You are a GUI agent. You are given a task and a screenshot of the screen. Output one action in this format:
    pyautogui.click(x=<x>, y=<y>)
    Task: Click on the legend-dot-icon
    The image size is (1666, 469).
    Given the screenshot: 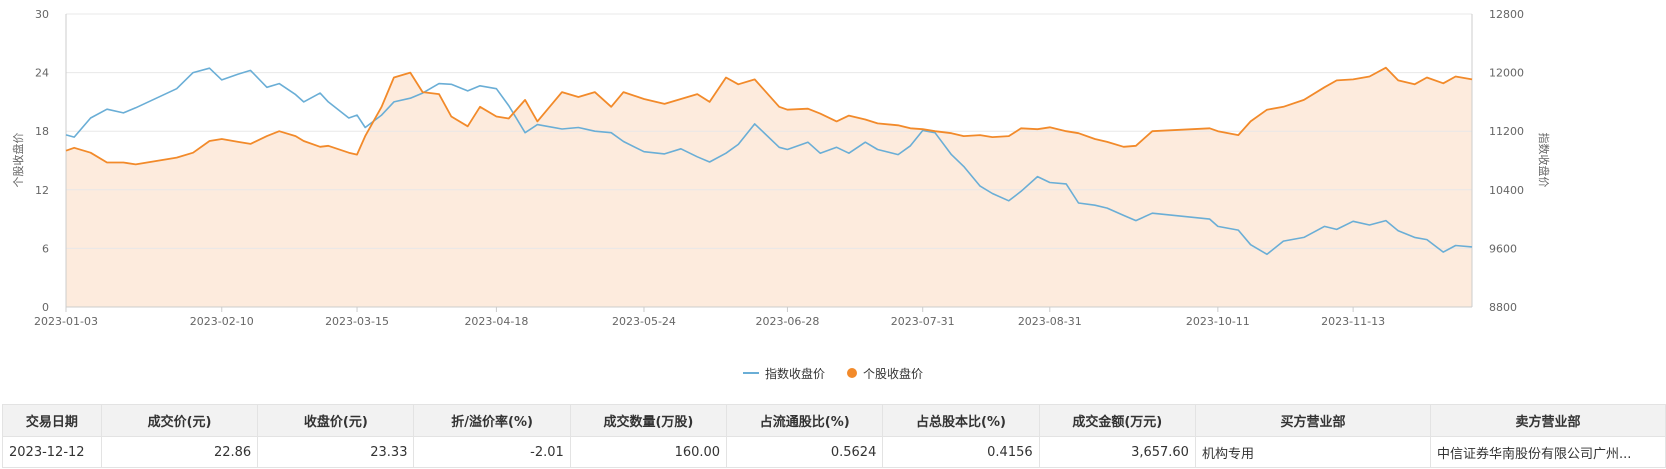 What is the action you would take?
    pyautogui.click(x=852, y=373)
    